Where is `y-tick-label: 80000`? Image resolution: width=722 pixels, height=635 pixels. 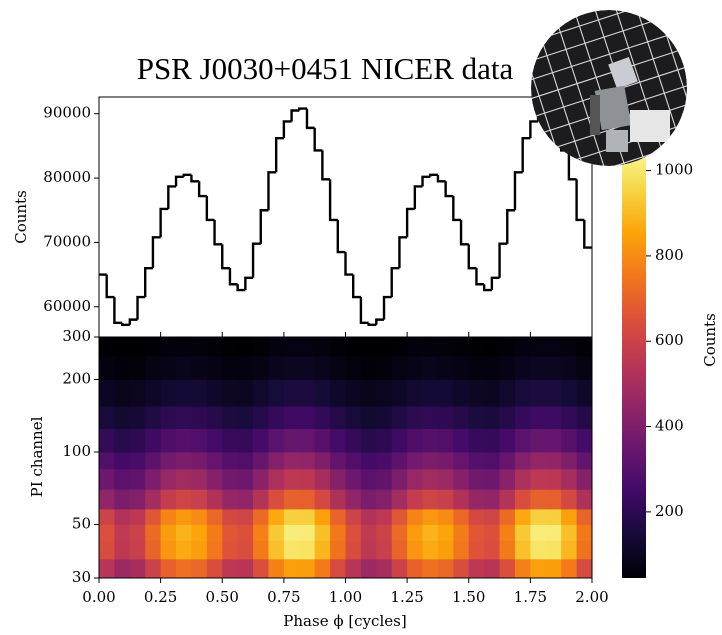 y-tick-label: 80000 is located at coordinates (67, 177).